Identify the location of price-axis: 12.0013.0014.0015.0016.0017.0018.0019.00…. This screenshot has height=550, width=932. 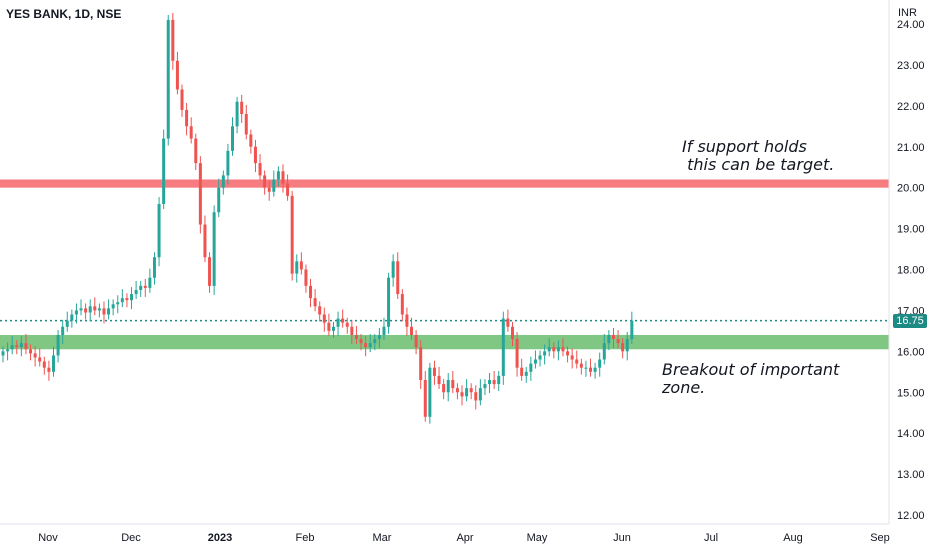
(911, 270).